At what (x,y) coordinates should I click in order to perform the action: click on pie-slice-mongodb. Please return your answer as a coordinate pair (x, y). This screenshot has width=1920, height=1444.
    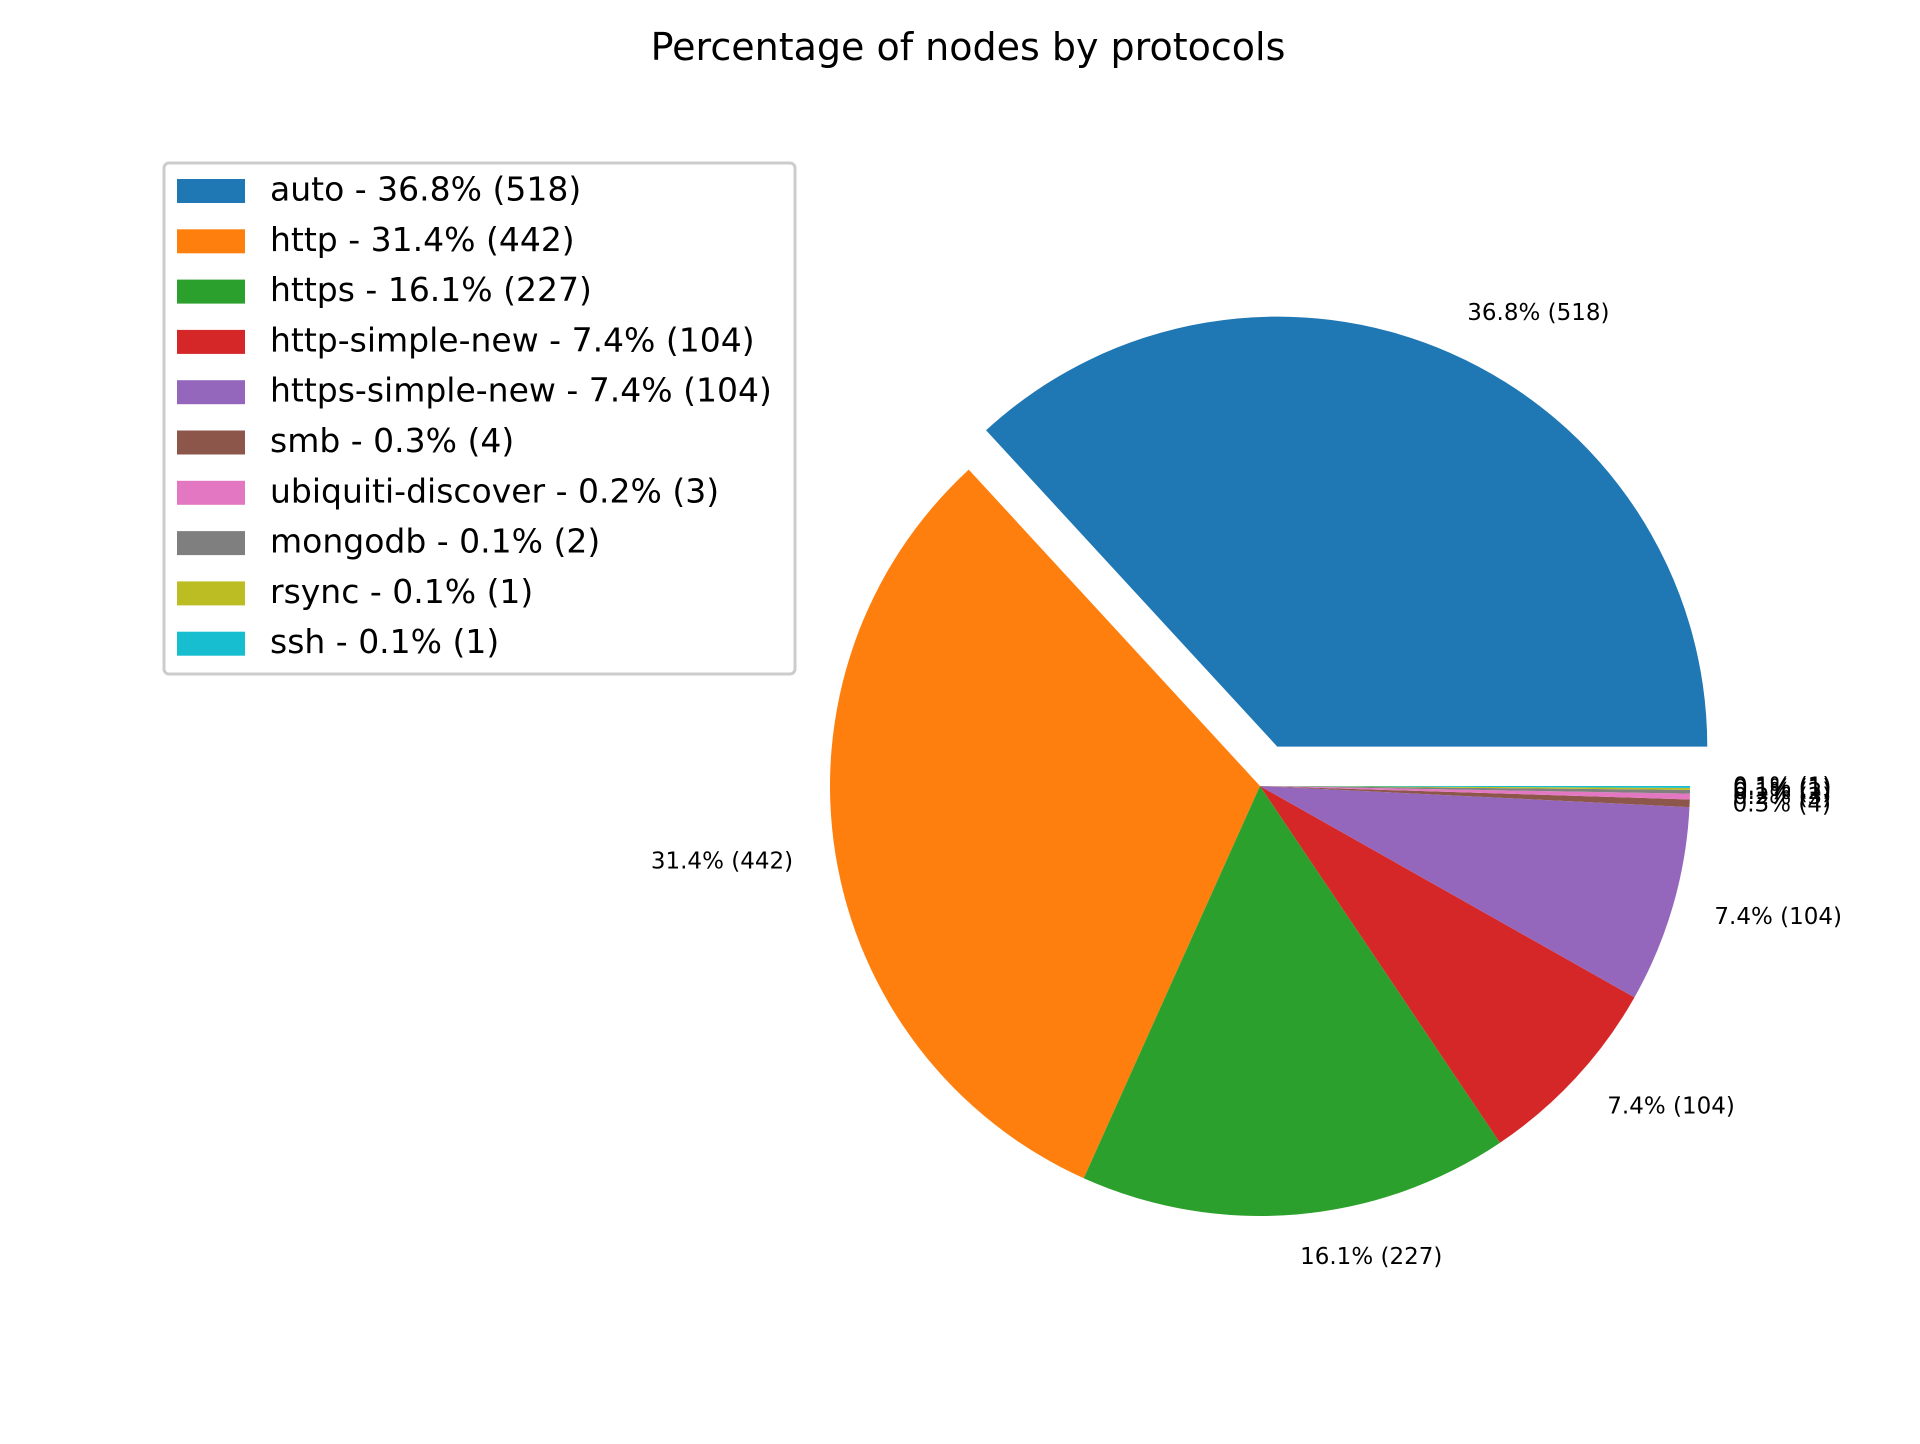
    Looking at the image, I should click on (1475, 790).